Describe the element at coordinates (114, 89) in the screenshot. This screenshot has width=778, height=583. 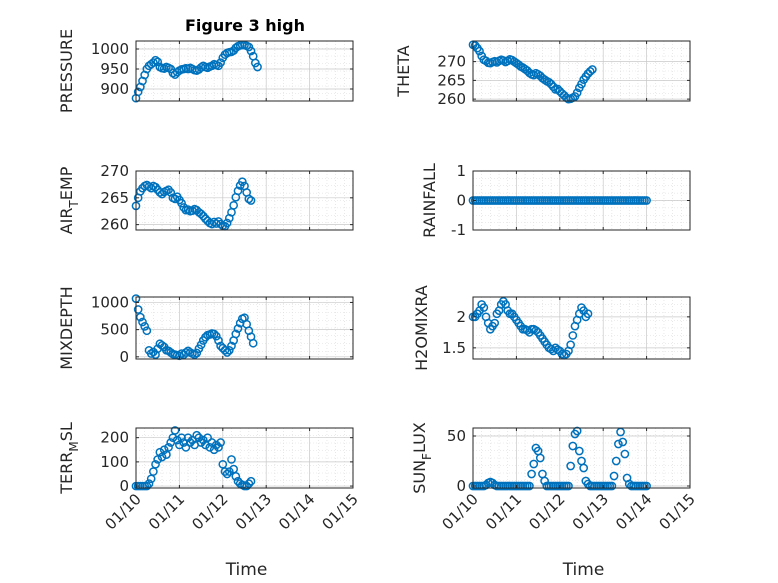
I see `y-tick-label: 900` at that location.